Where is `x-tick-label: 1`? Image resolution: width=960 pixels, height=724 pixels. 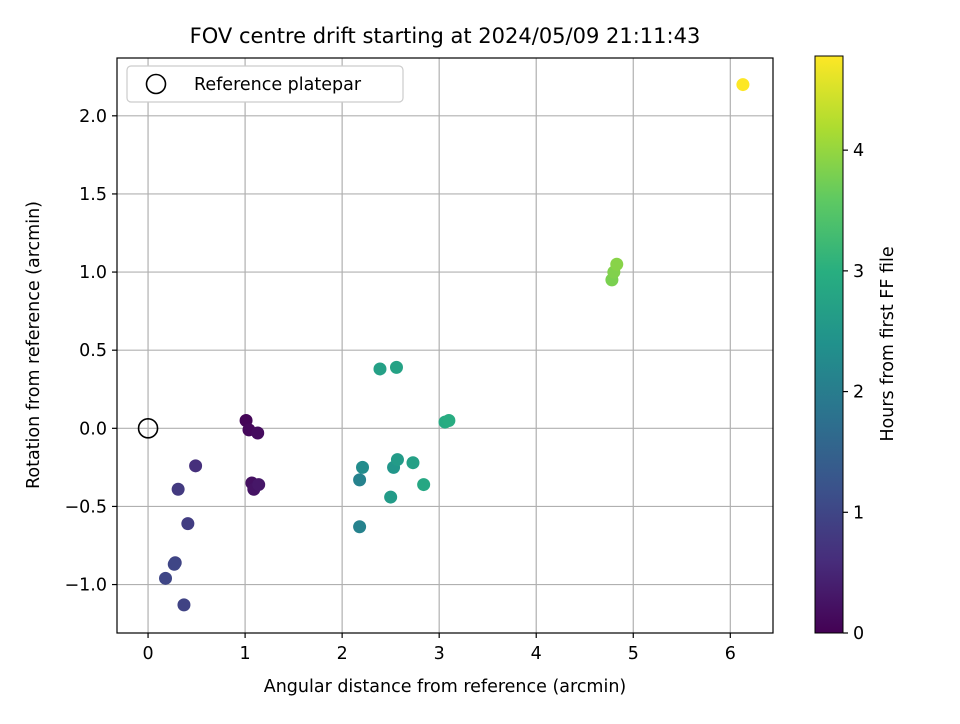 x-tick-label: 1 is located at coordinates (245, 654).